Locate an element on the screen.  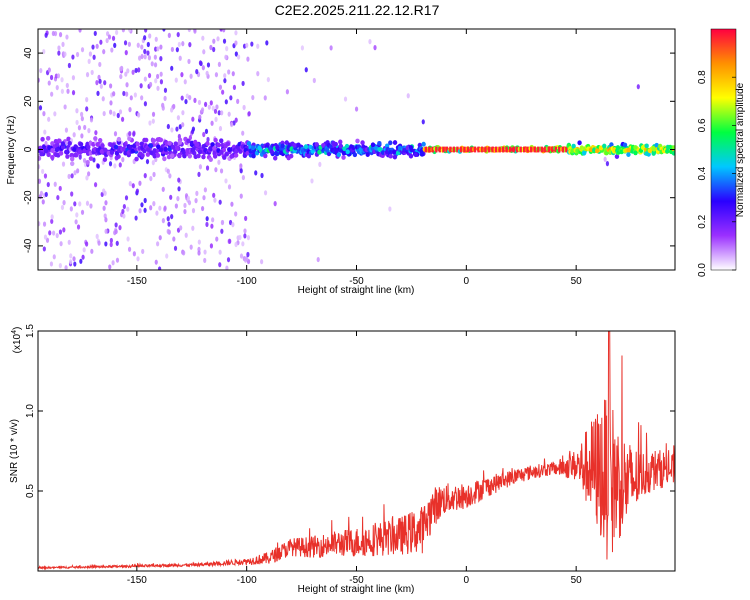
snr-x-tick-label: -150 is located at coordinates (137, 580).